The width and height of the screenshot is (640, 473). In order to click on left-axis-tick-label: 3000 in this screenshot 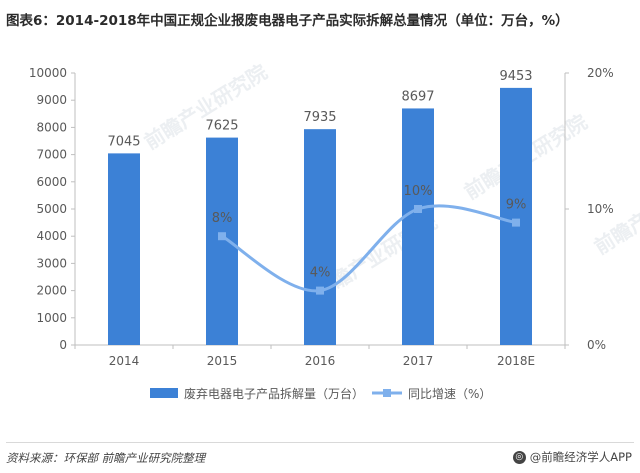, I will do `click(51, 263)`.